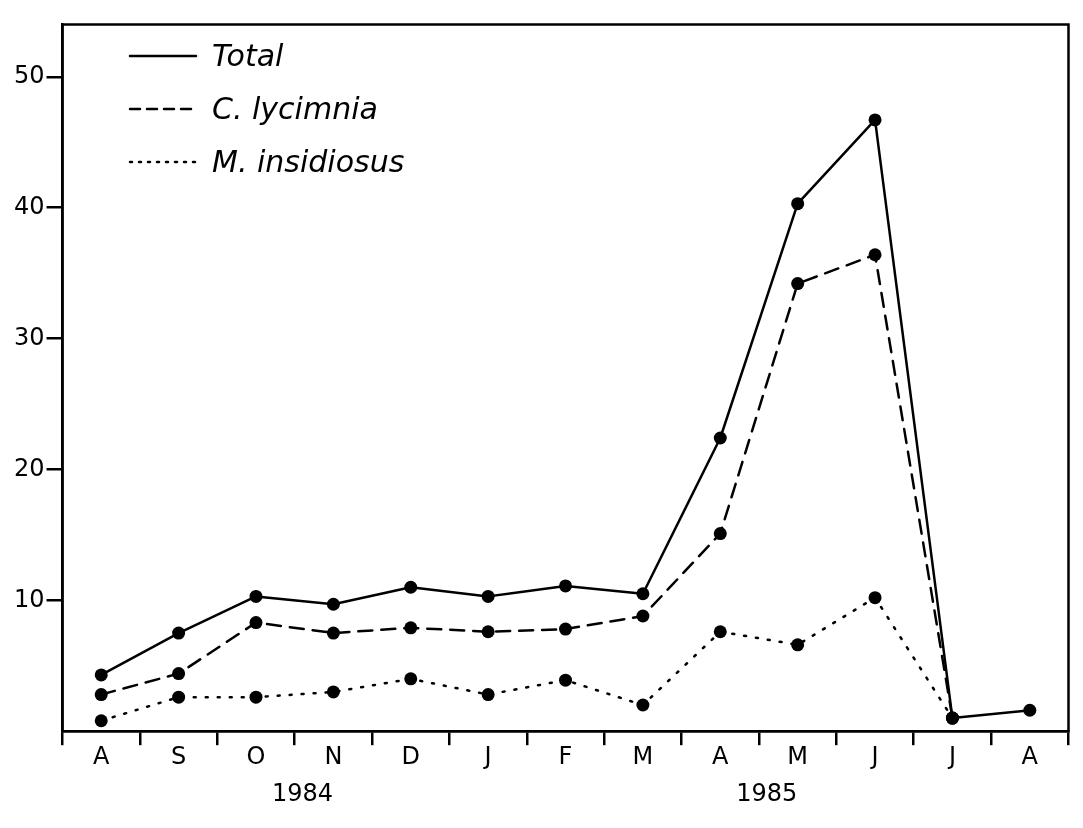  Describe the element at coordinates (29, 336) in the screenshot. I see `y-tick-label: 30` at that location.